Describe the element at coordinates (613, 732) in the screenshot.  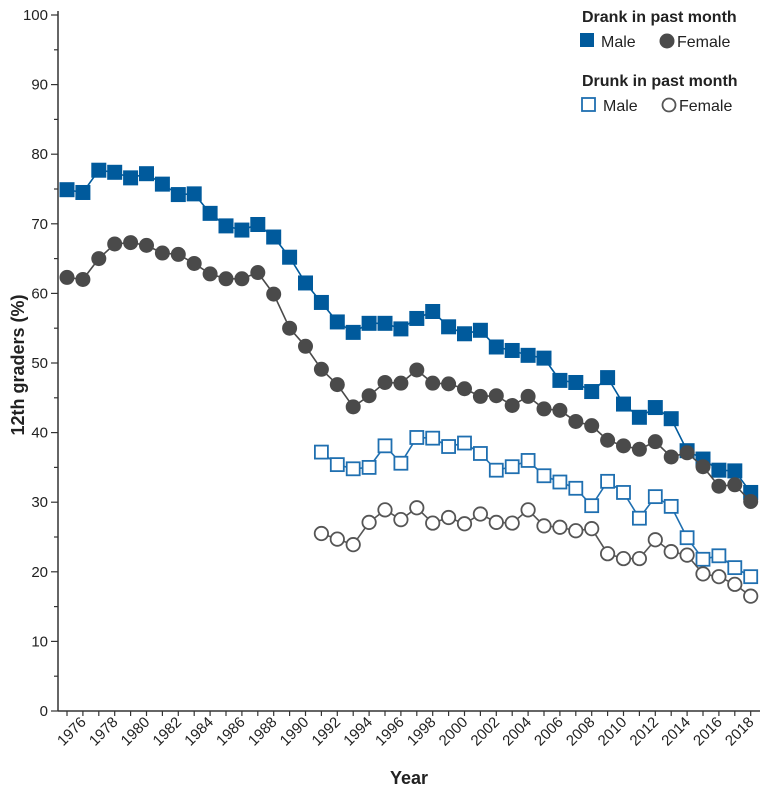
I see `x-tick-label: 2010` at that location.